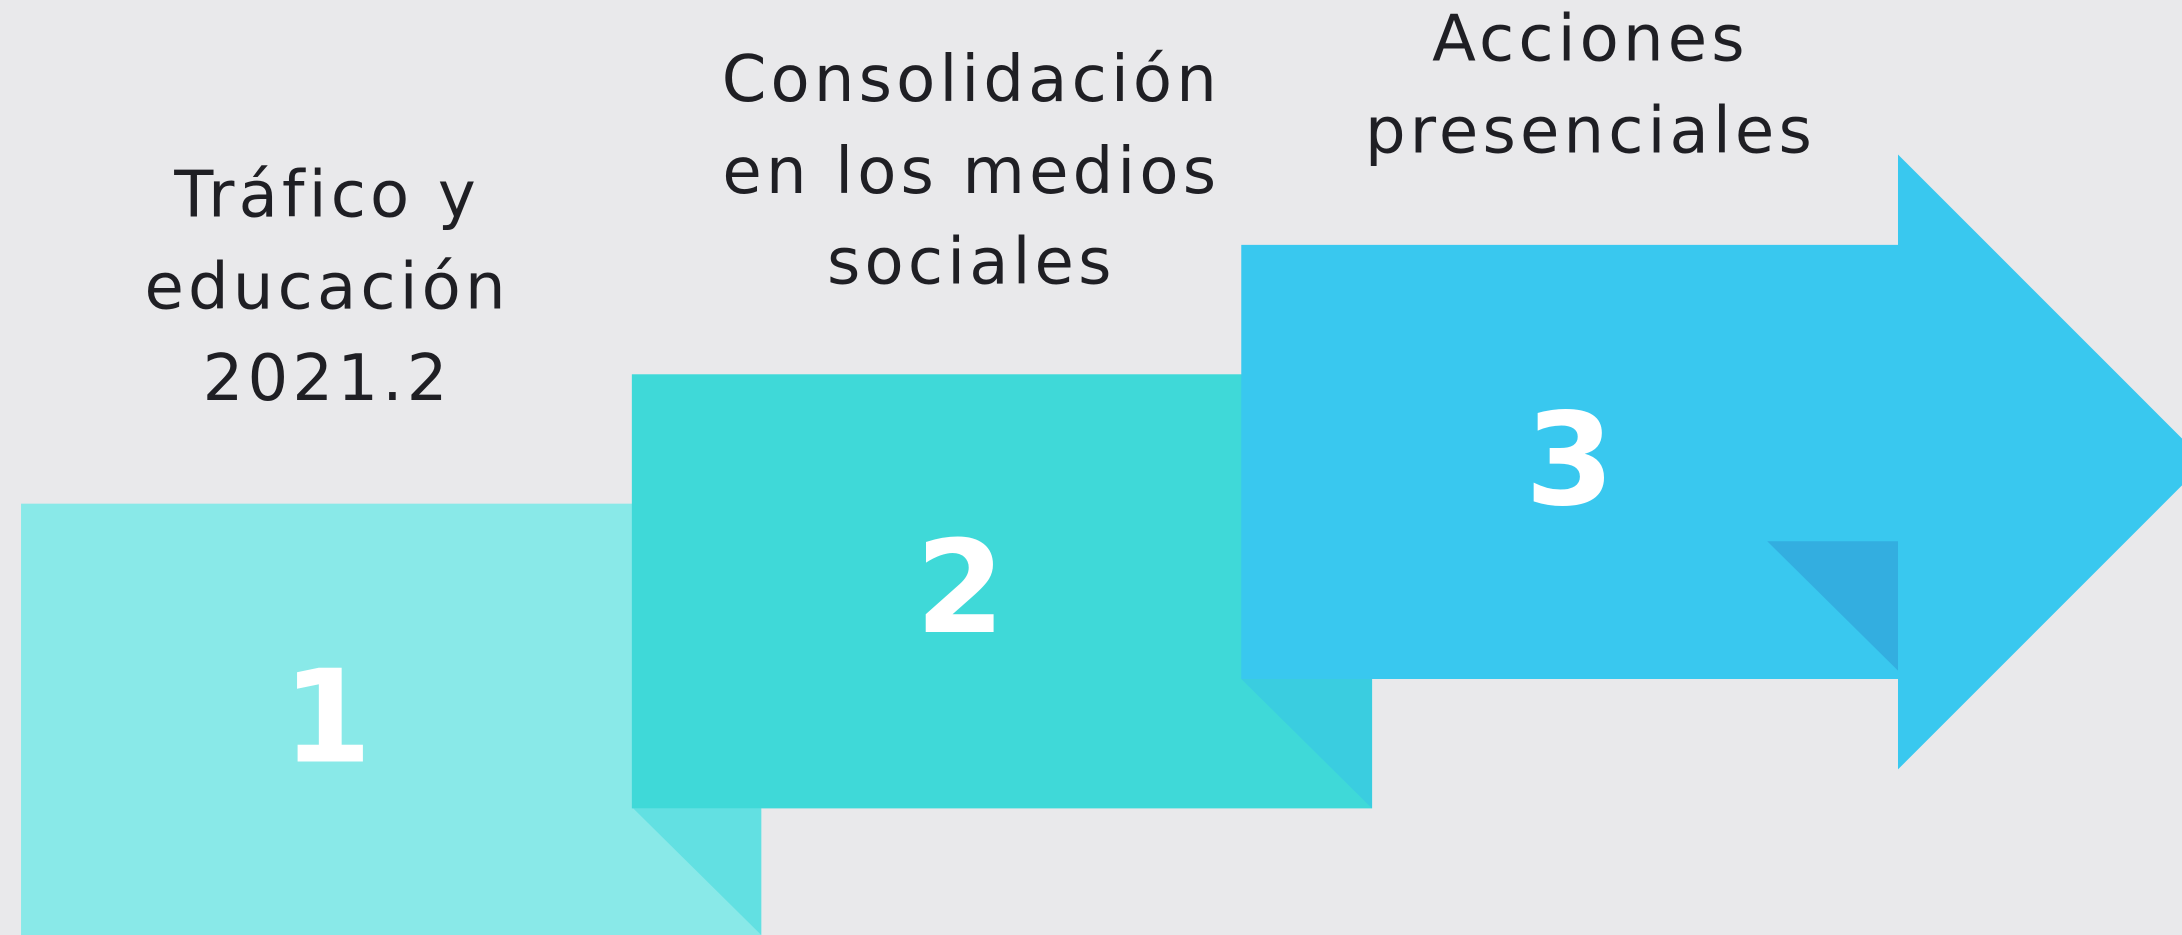  What do you see at coordinates (326, 196) in the screenshot?
I see `step-label: Tráfico y` at bounding box center [326, 196].